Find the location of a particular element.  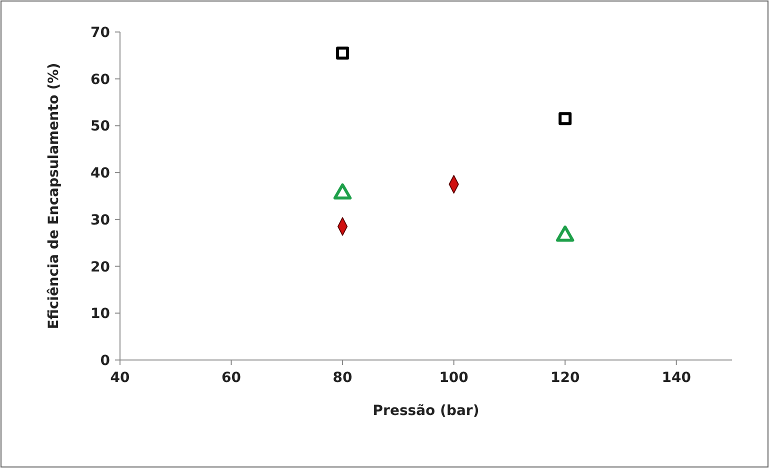

x-tick-label: 100 is located at coordinates (454, 378).